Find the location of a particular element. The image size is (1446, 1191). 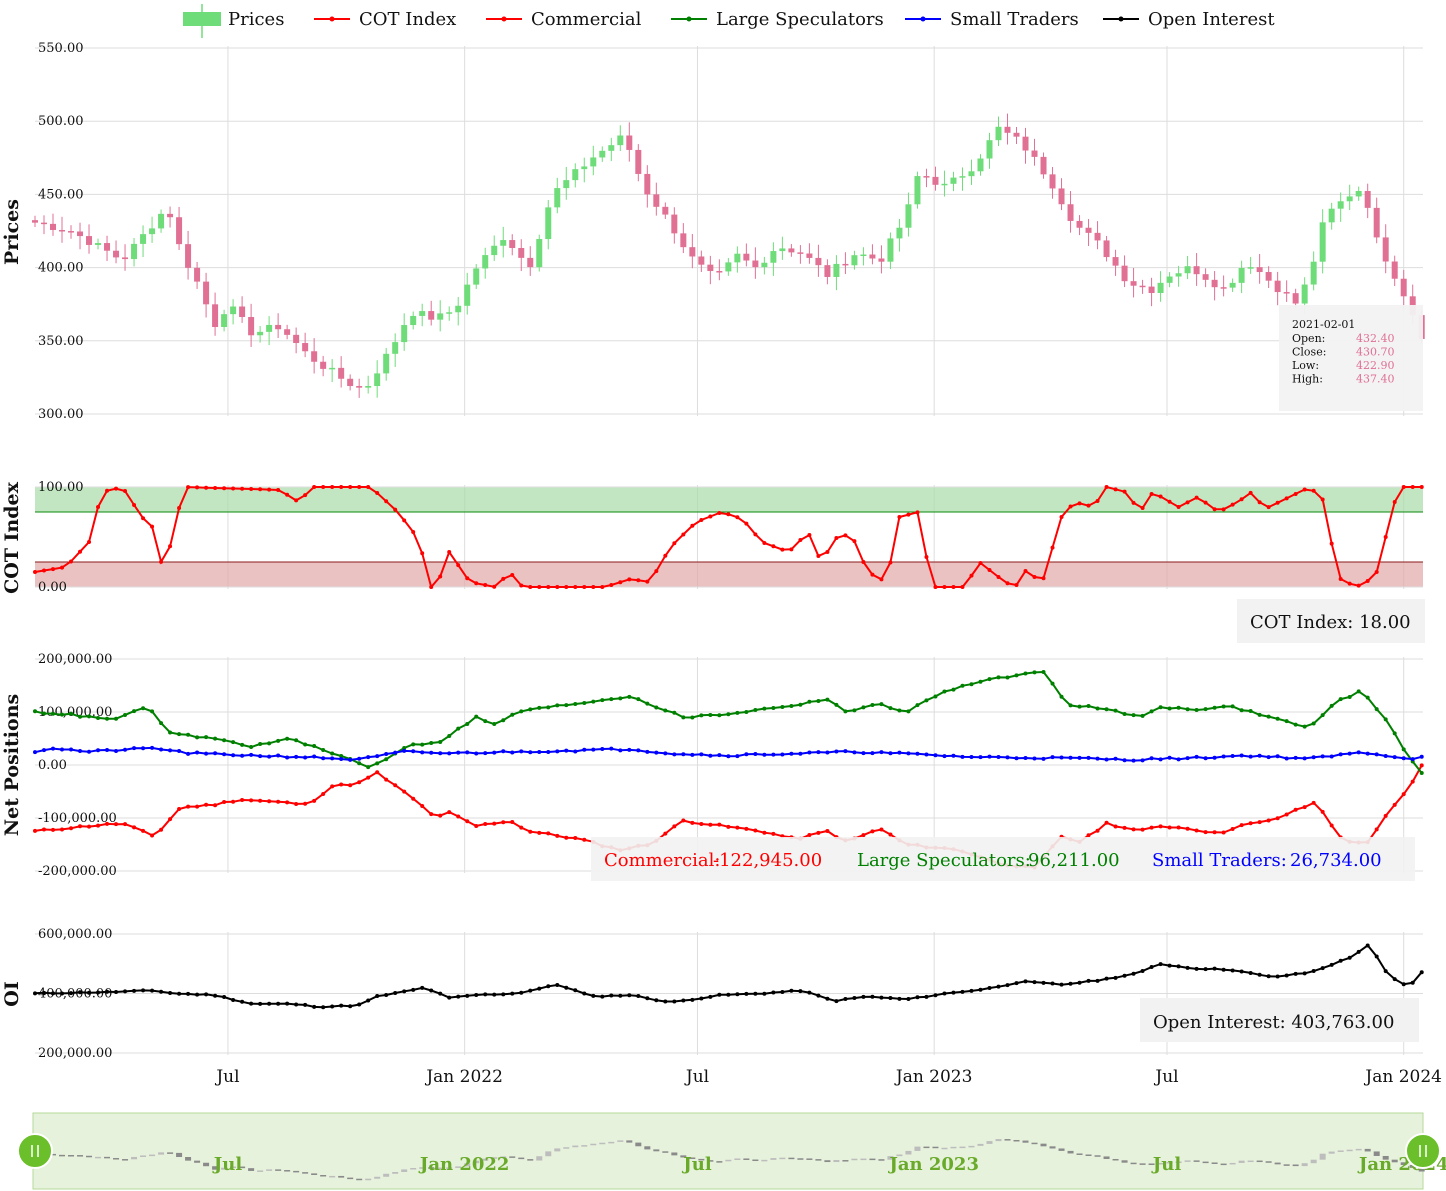

legend-item-small-traders: Small Traders is located at coordinates (992, 19).